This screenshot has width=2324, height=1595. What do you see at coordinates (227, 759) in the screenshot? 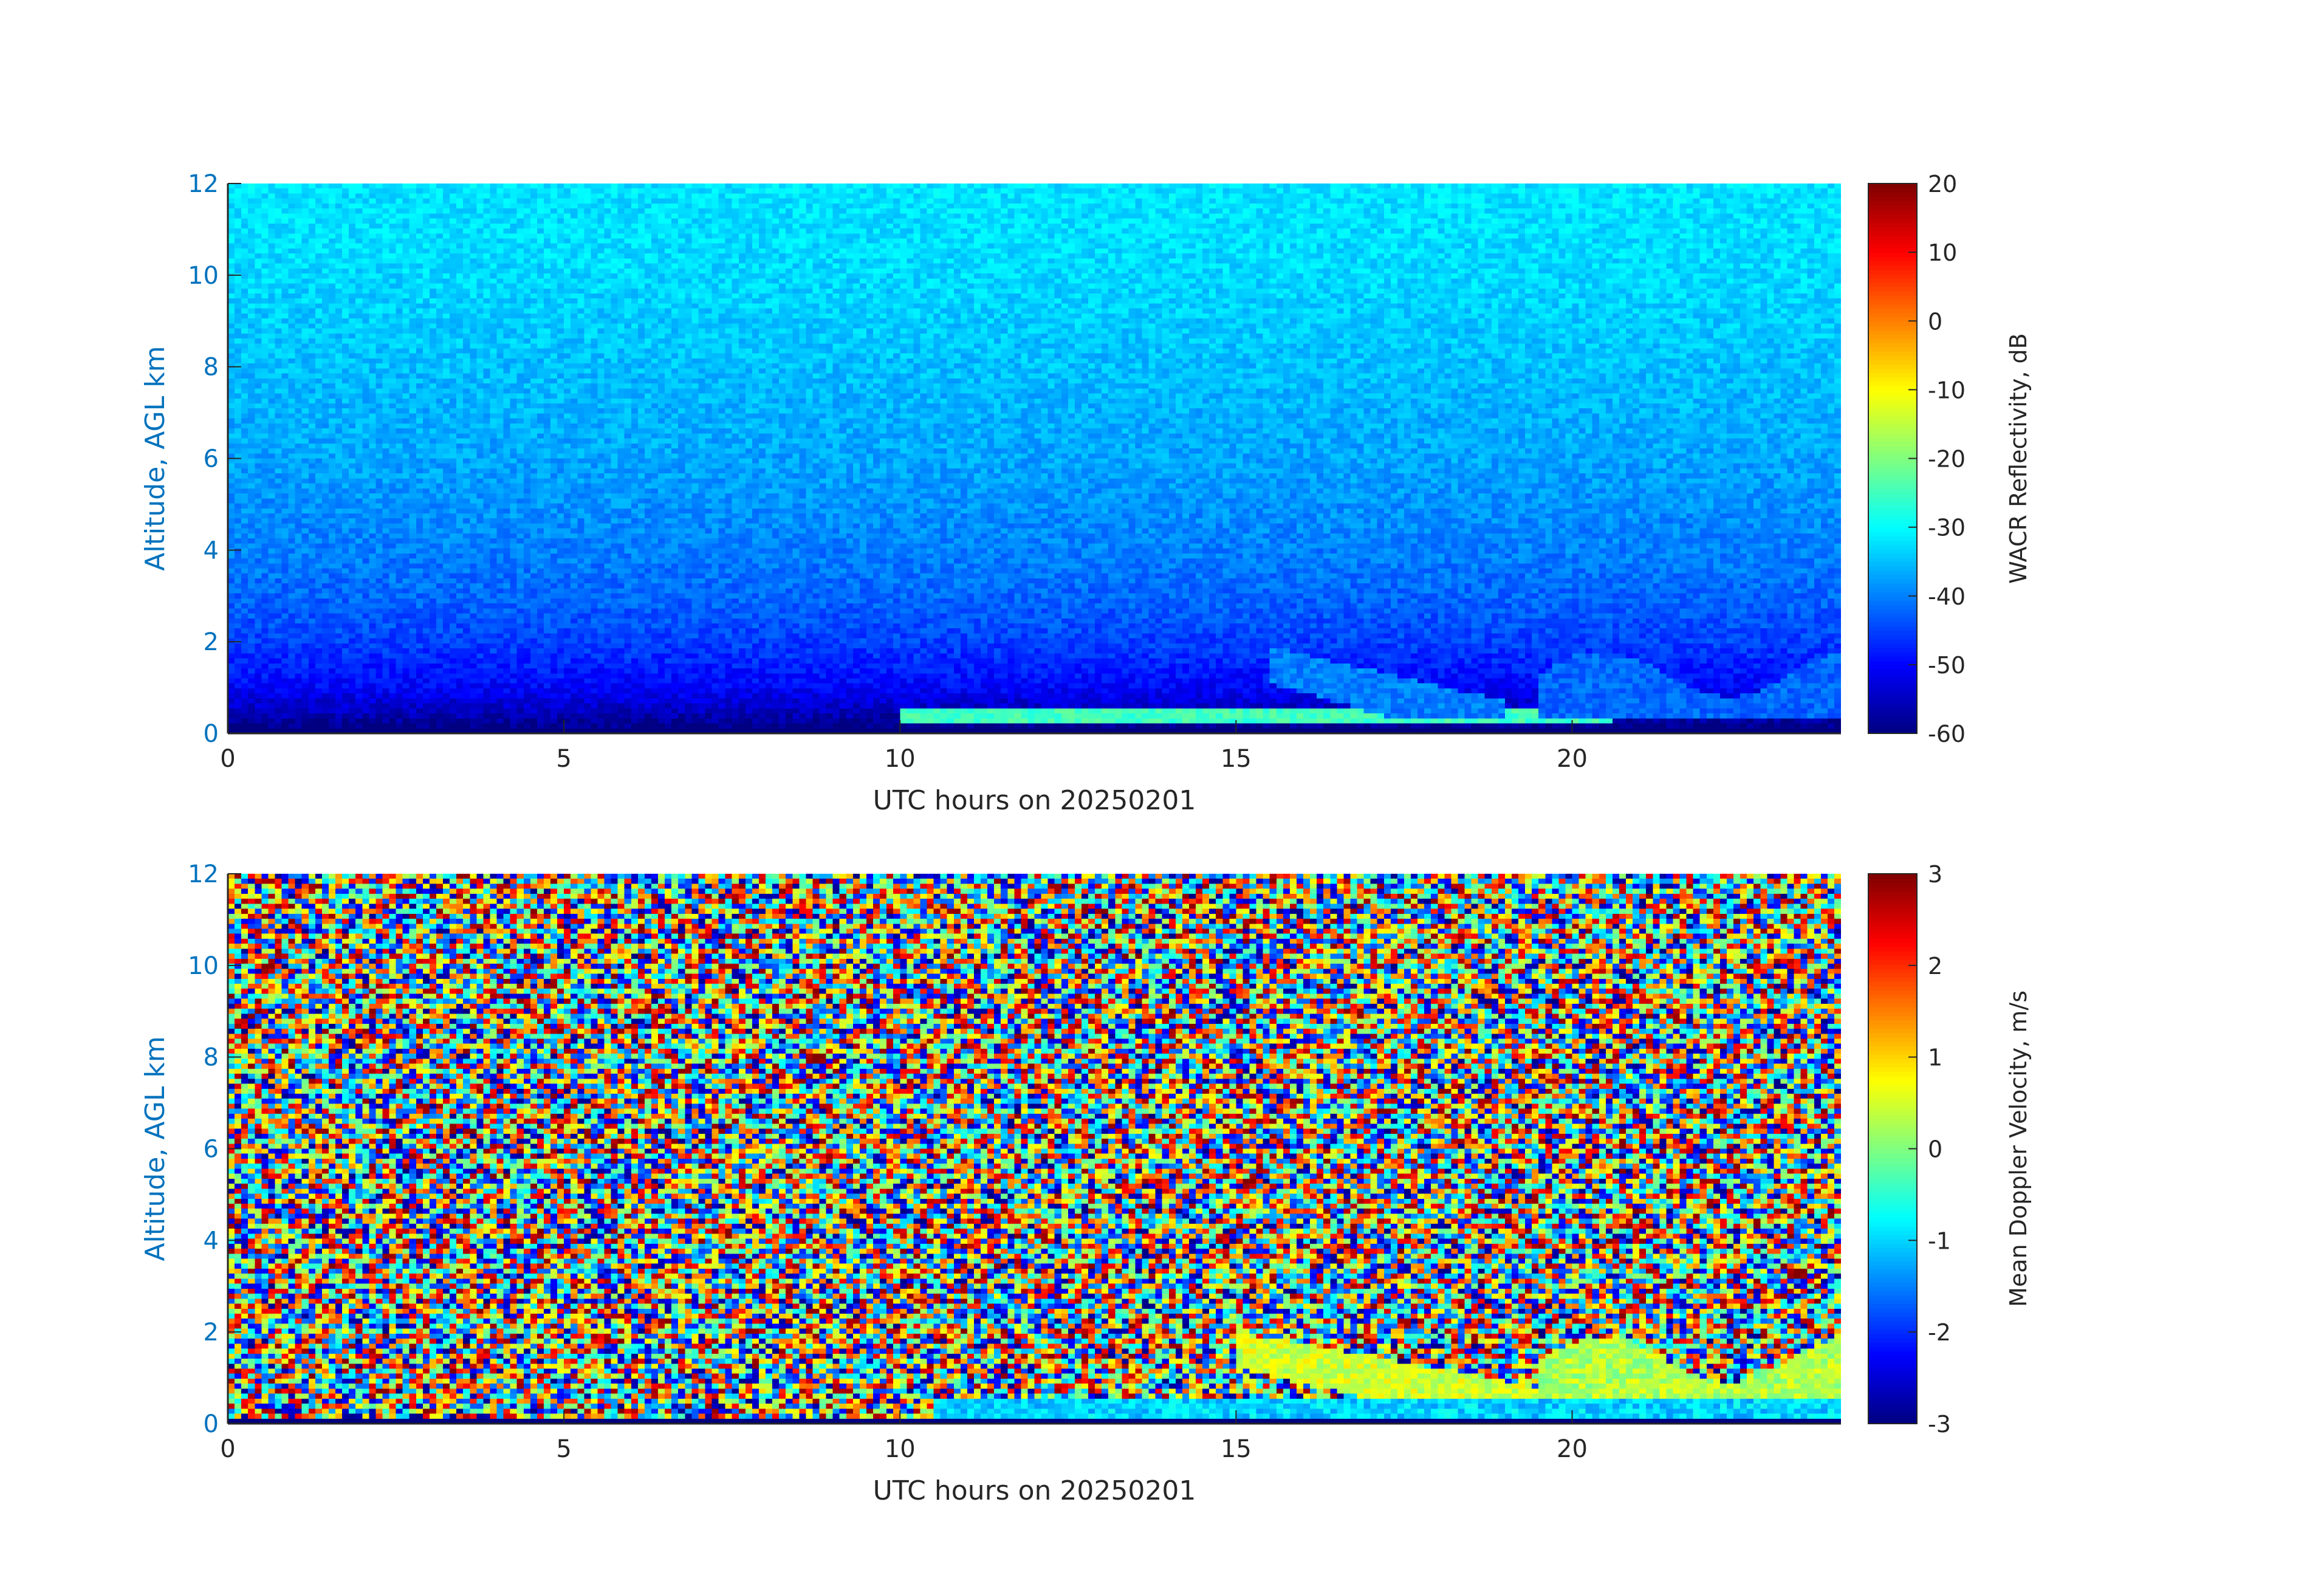
I see `x-tick-label: 0` at bounding box center [227, 759].